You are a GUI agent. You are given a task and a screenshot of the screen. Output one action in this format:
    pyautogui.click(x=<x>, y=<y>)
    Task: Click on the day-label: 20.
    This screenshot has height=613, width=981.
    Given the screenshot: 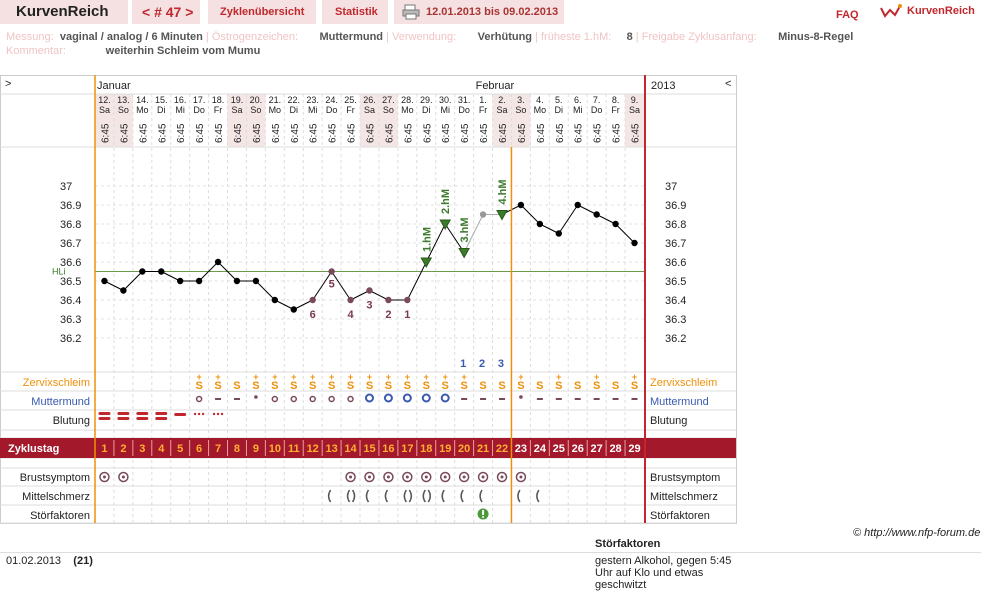 What is the action you would take?
    pyautogui.click(x=256, y=100)
    